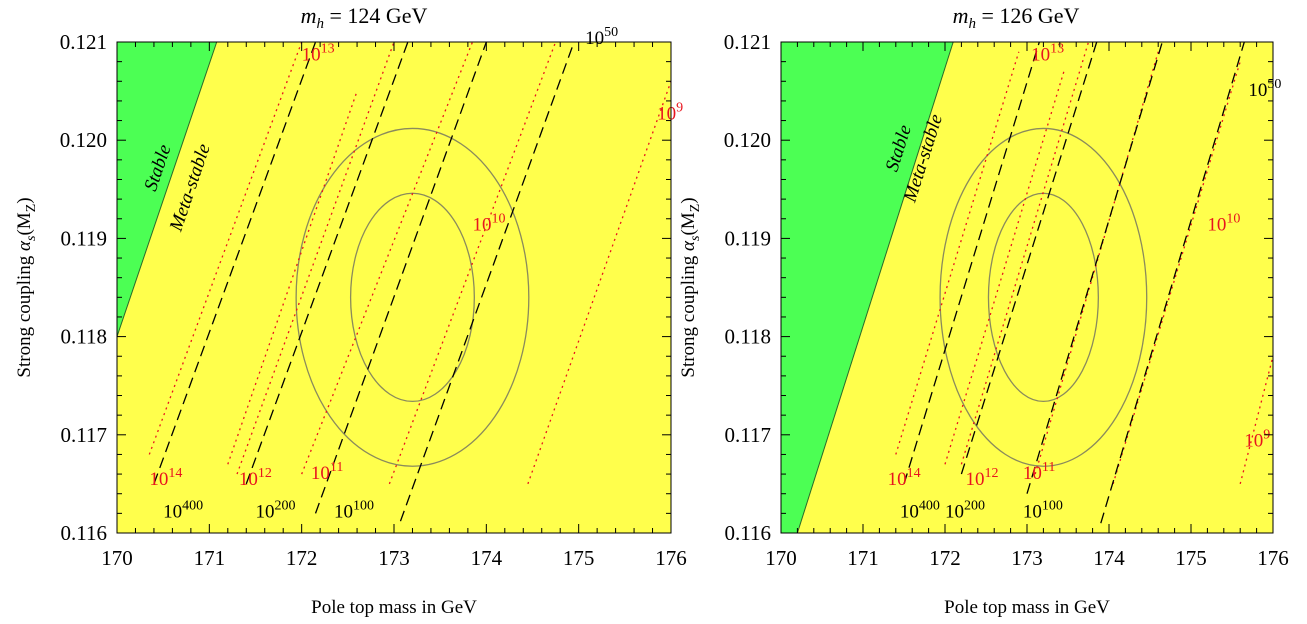 Image resolution: width=1307 pixels, height=624 pixels. Describe the element at coordinates (364, 17) in the screenshot. I see `panel-title: mh = 124 GeV` at that location.